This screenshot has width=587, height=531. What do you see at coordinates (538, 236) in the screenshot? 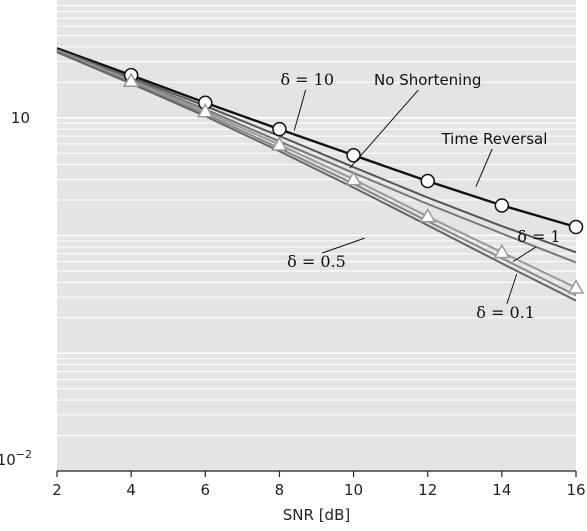
I see `annotation-label-delta-1: δ = 1` at bounding box center [538, 236].